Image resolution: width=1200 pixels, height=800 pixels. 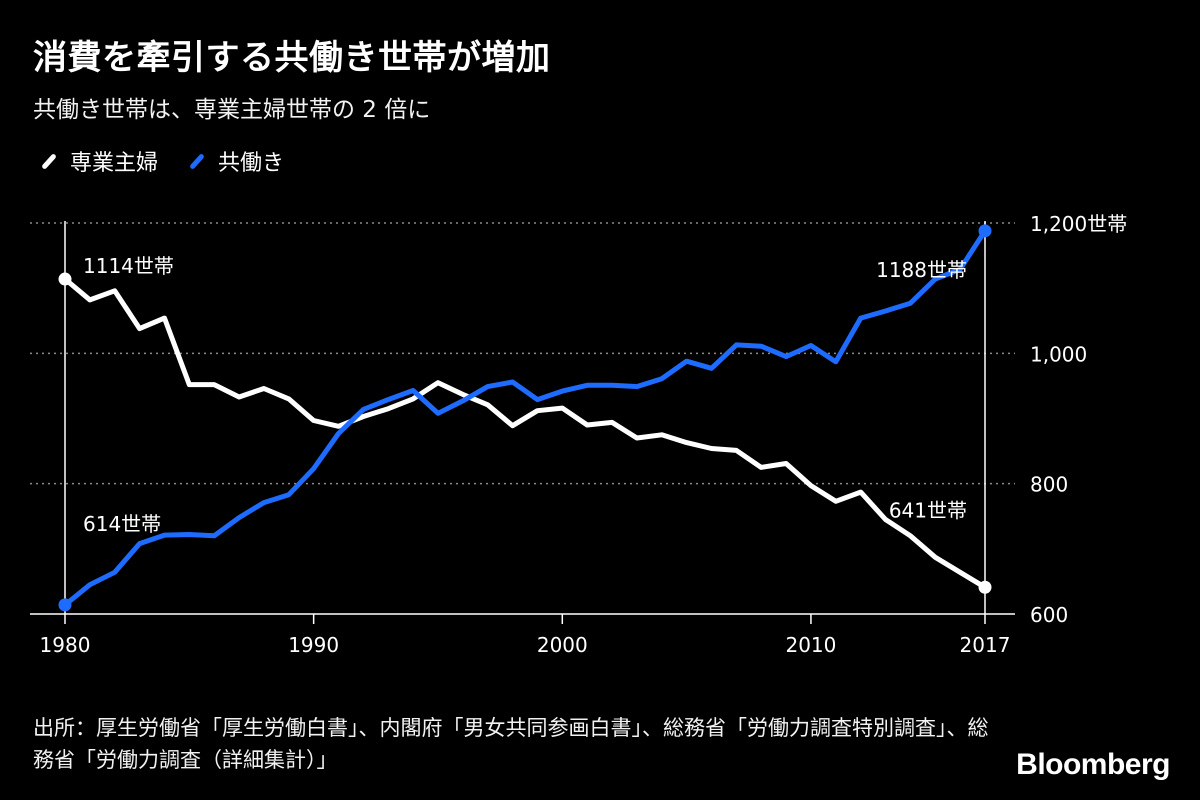 I want to click on bloomberg-logo: Bloomberg, so click(x=1093, y=764).